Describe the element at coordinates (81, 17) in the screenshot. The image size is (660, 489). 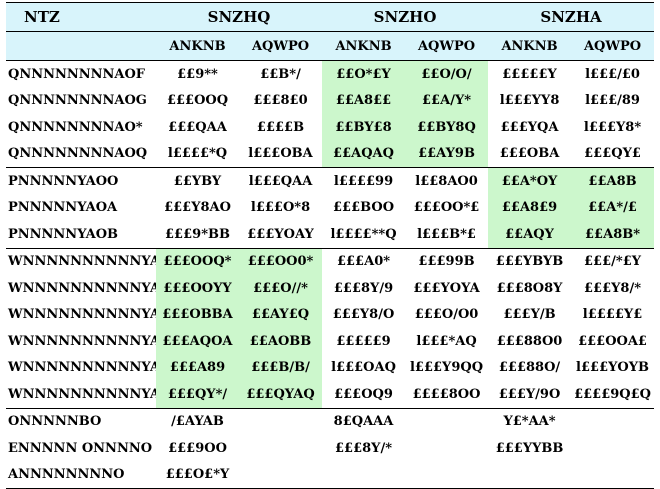
I see `model-column-header: NTZ` at that location.